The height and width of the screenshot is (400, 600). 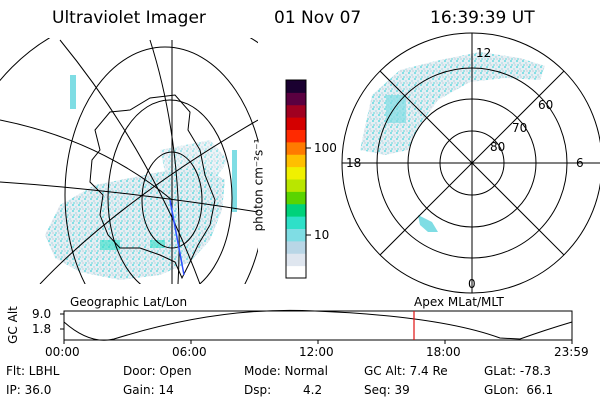 What do you see at coordinates (313, 390) in the screenshot?
I see `dsp-value: 4.2` at bounding box center [313, 390].